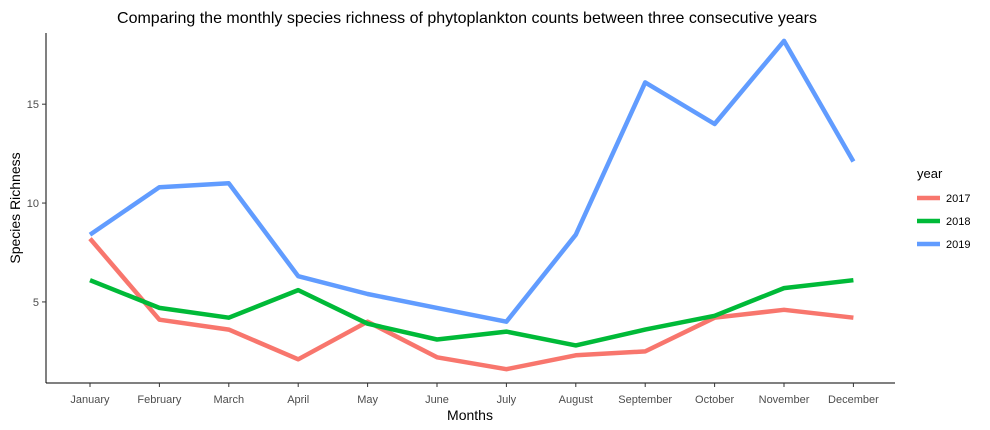 The height and width of the screenshot is (430, 990). What do you see at coordinates (367, 400) in the screenshot?
I see `x-tick-label: May` at bounding box center [367, 400].